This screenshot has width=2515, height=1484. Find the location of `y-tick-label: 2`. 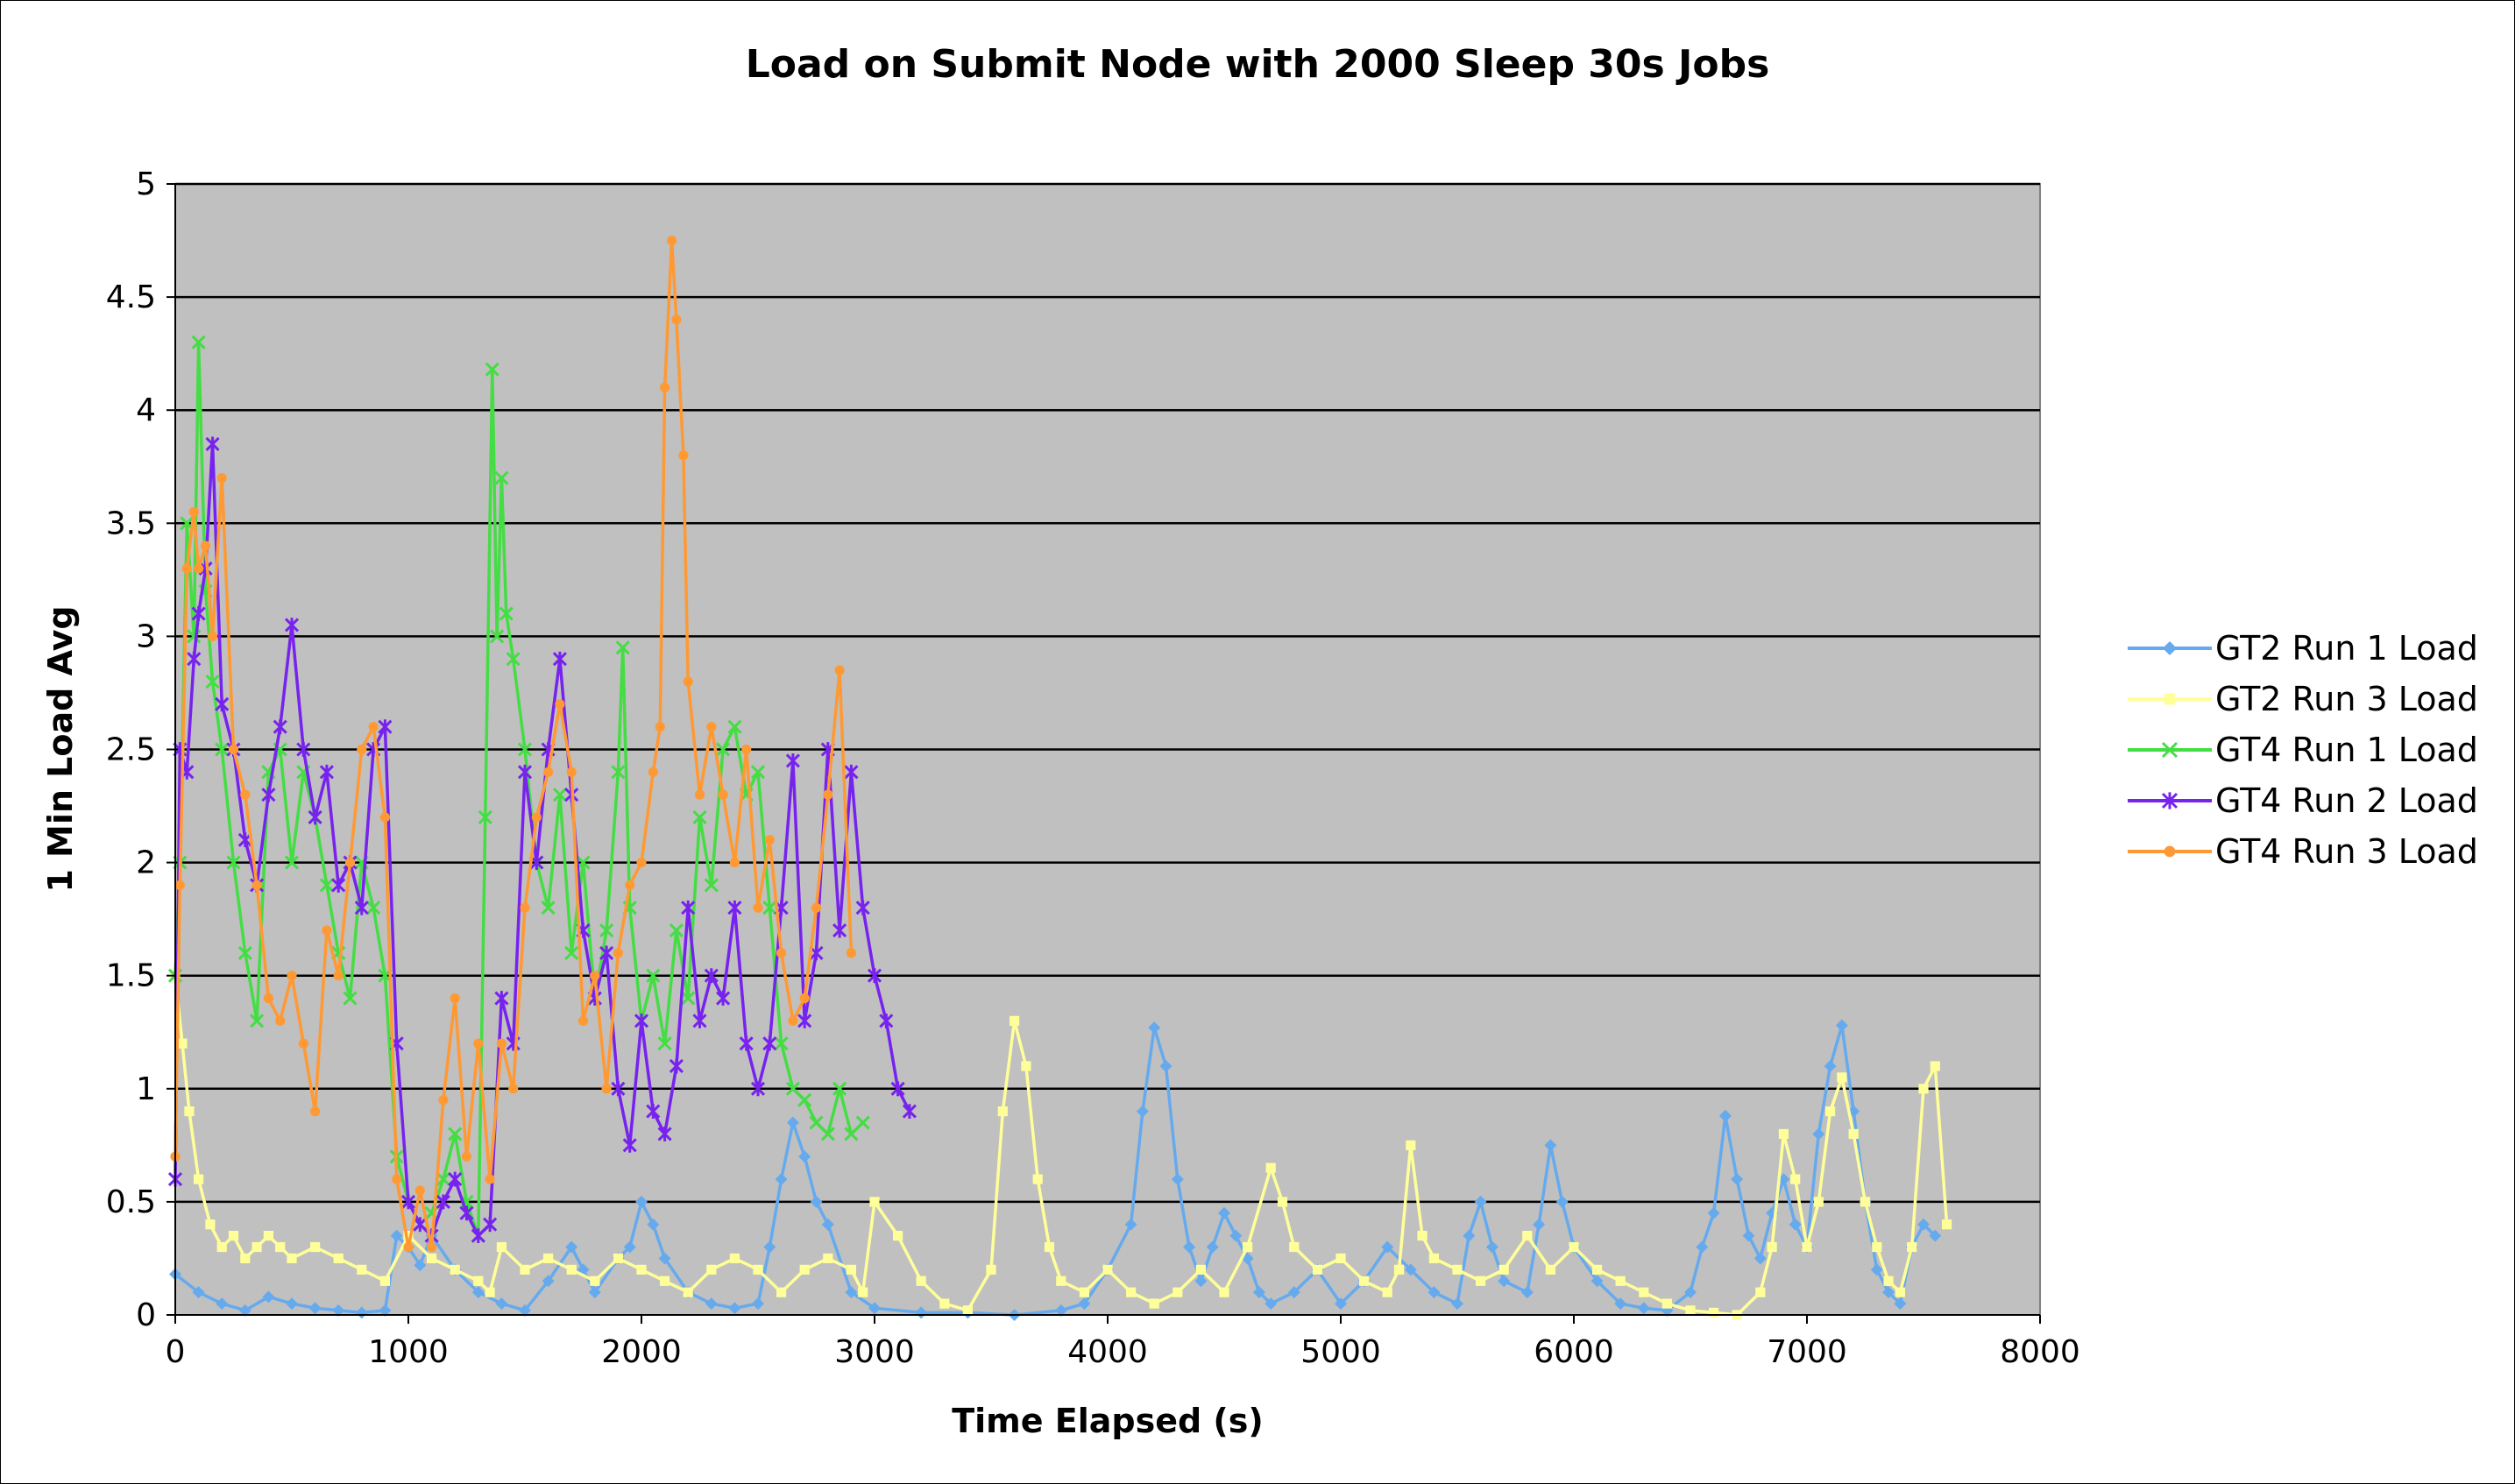

y-tick-label: 2 is located at coordinates (146, 863).